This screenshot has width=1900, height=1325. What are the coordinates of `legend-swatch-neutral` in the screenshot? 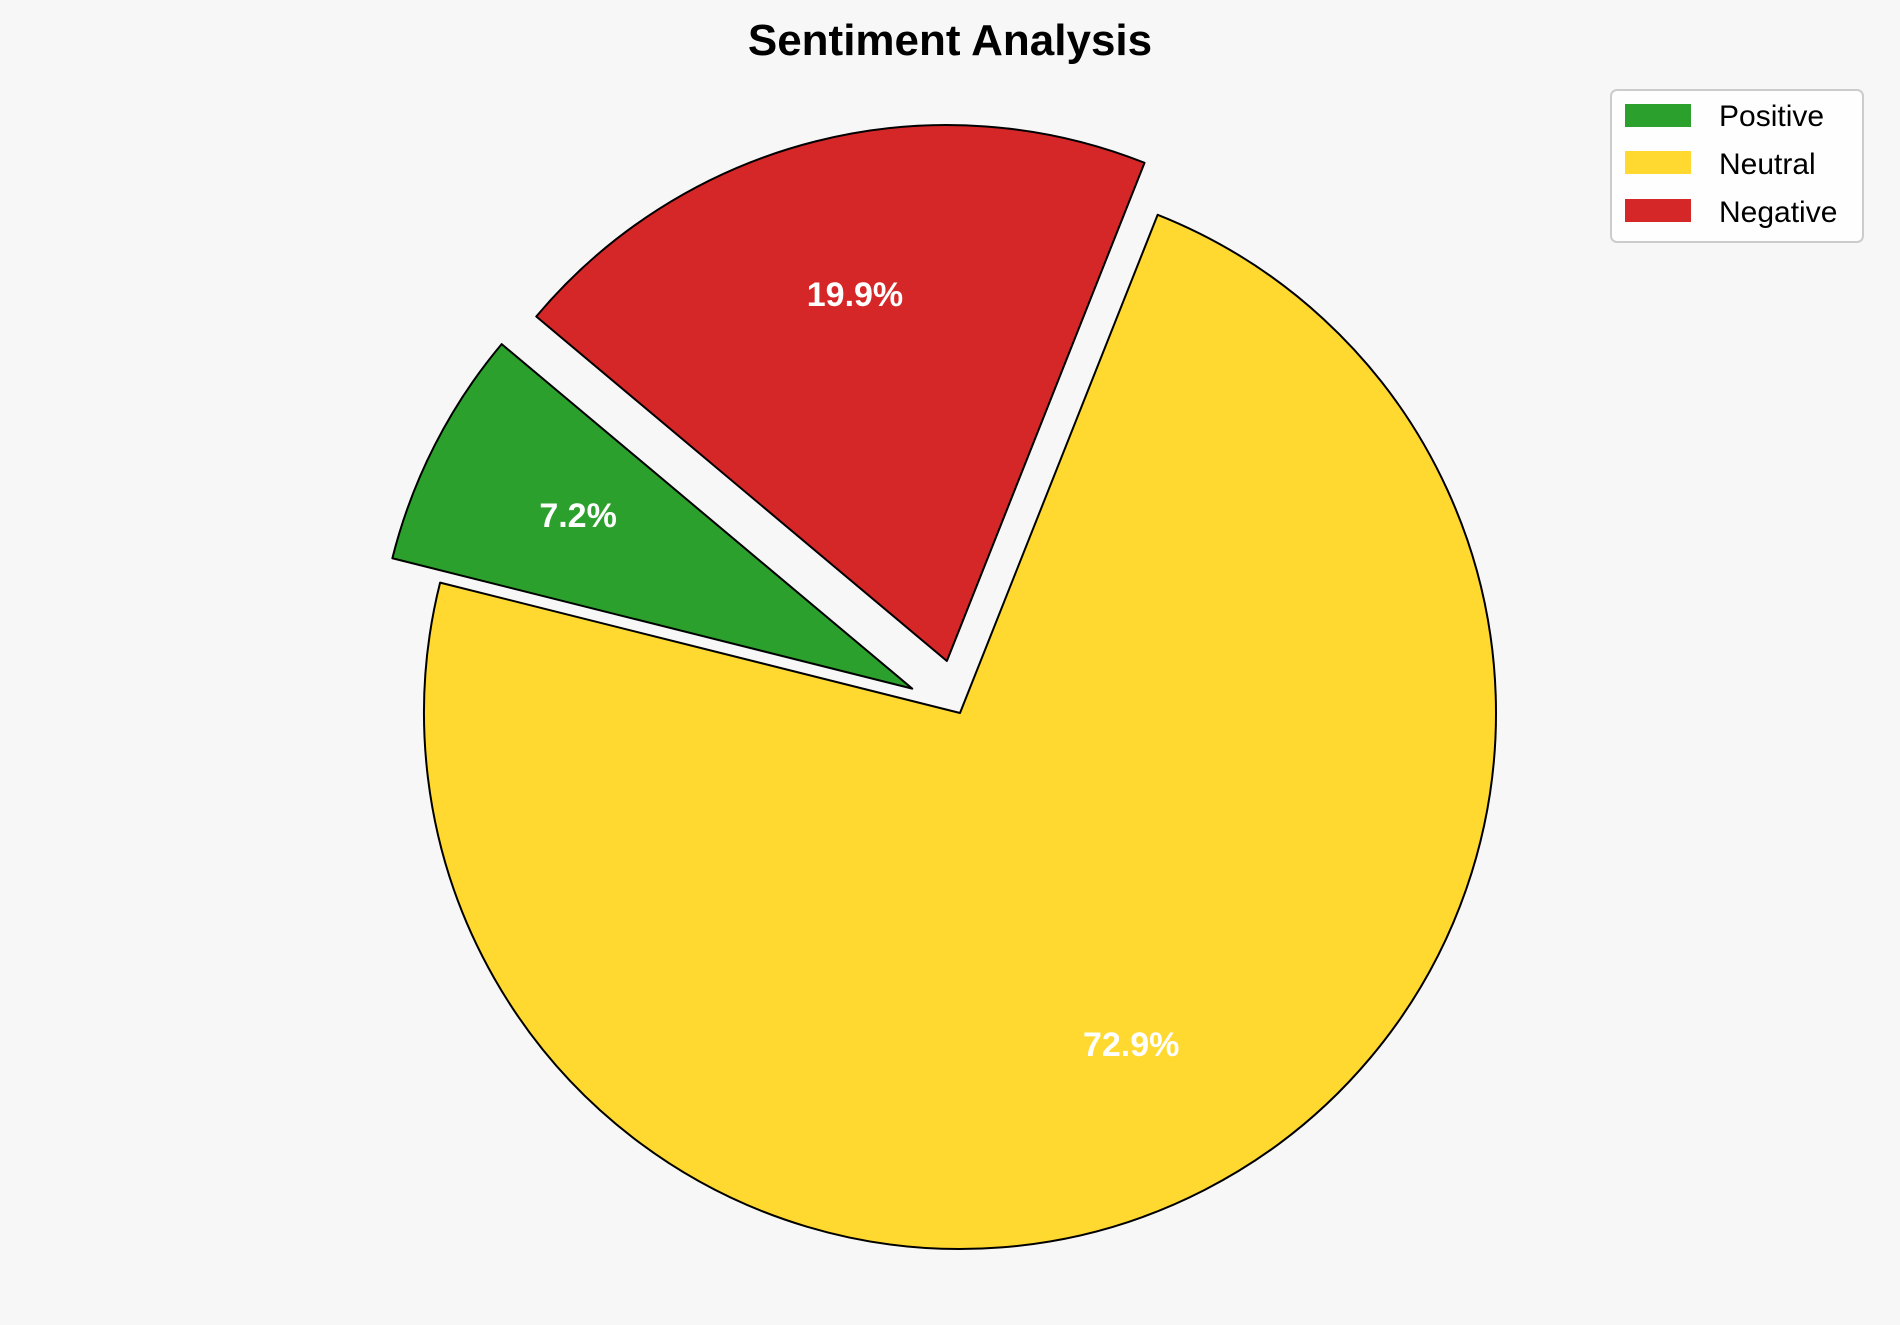 It's located at (1658, 162).